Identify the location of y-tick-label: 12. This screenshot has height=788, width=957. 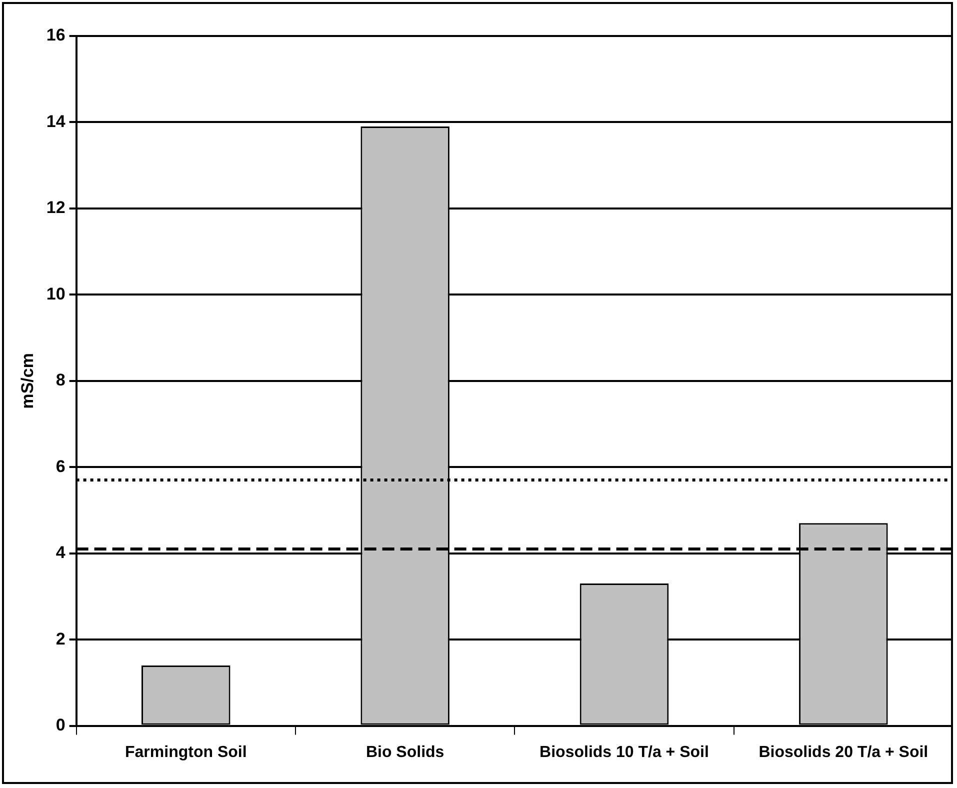
(56, 208).